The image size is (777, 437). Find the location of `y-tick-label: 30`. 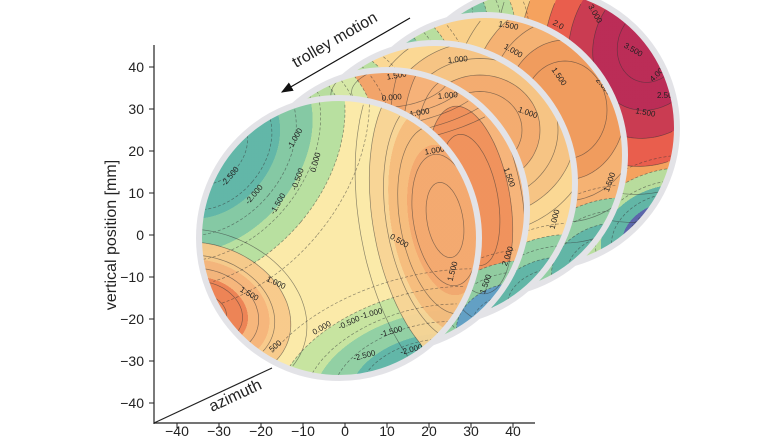

y-tick-label: 30 is located at coordinates (136, 109).